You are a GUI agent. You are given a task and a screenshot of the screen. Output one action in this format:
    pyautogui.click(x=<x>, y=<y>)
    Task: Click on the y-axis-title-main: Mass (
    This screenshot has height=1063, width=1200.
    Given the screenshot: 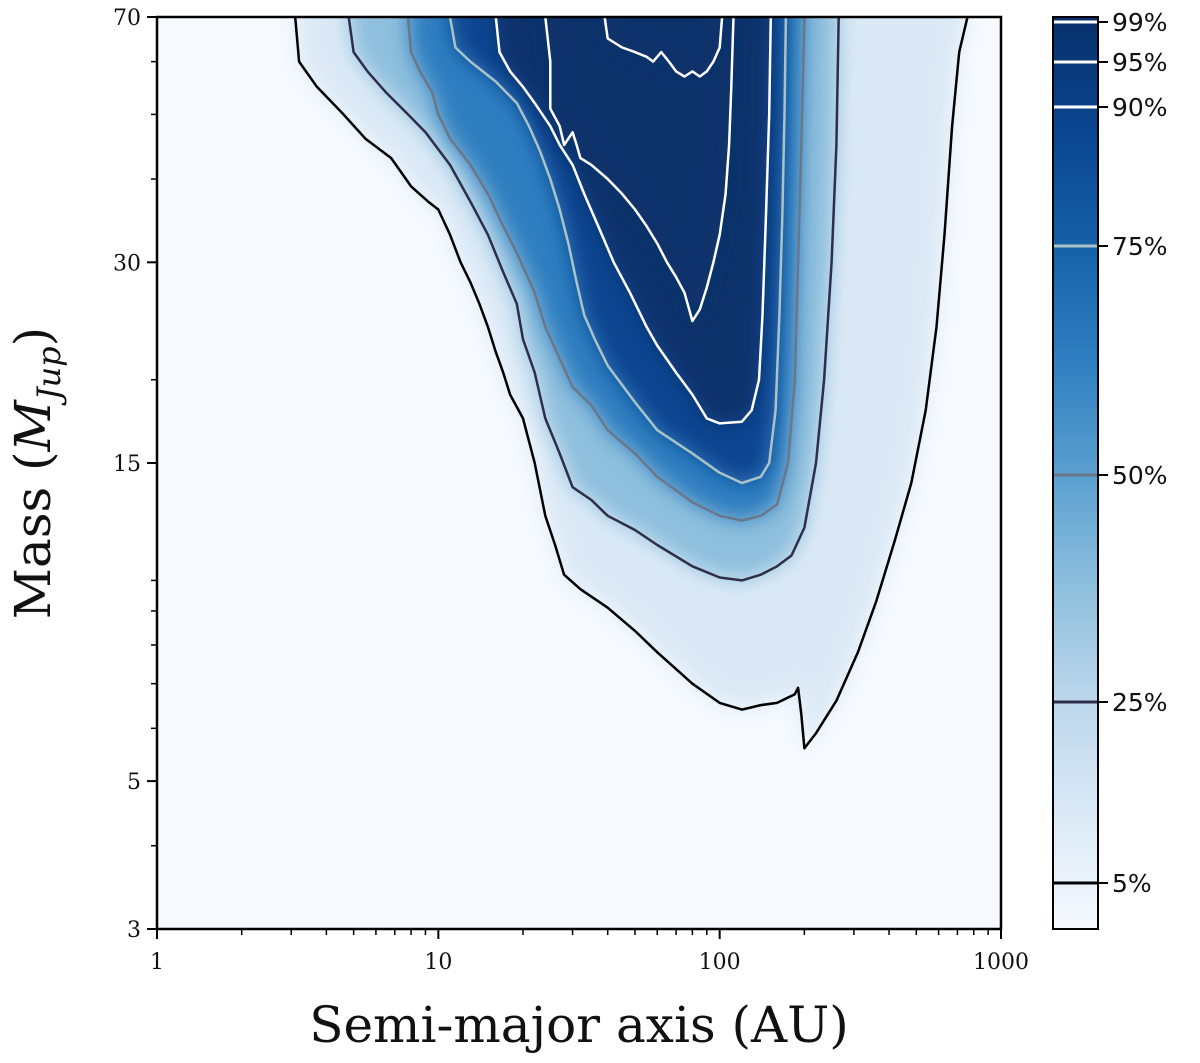 What is the action you would take?
    pyautogui.click(x=33, y=535)
    